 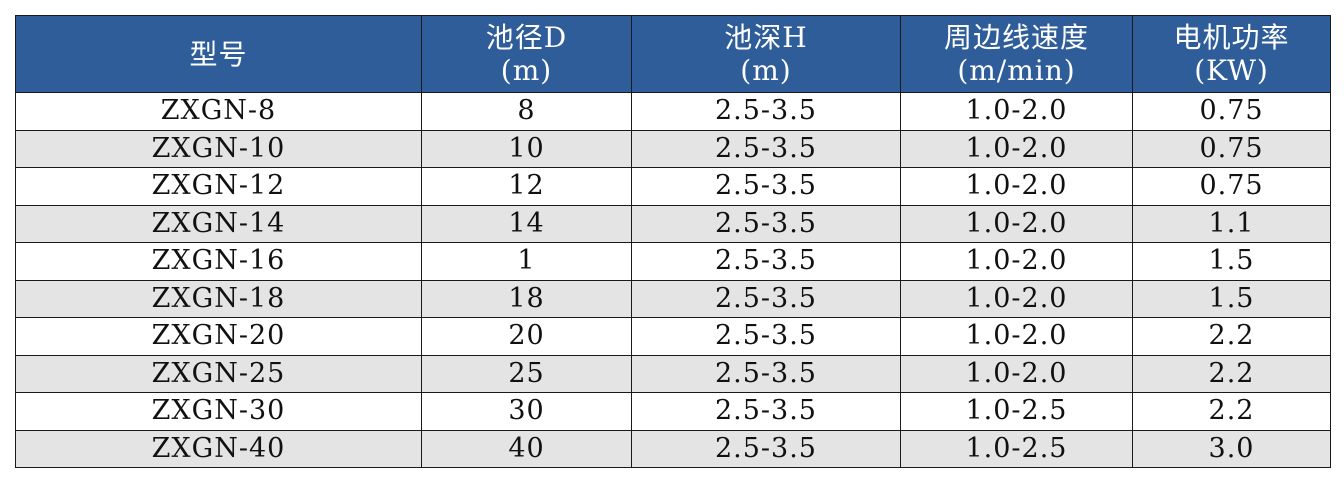 I want to click on table-row: ZXGN-25 25 2.5-3.5 1.0-2.0 2.2, so click(x=673, y=373).